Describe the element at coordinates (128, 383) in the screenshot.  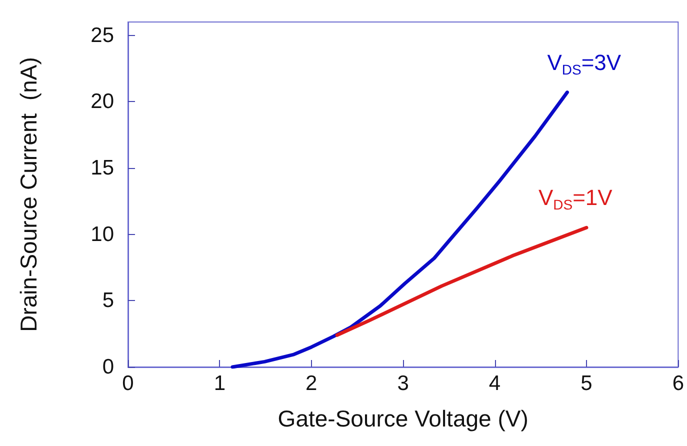
I see `x-tick-label: 0` at that location.